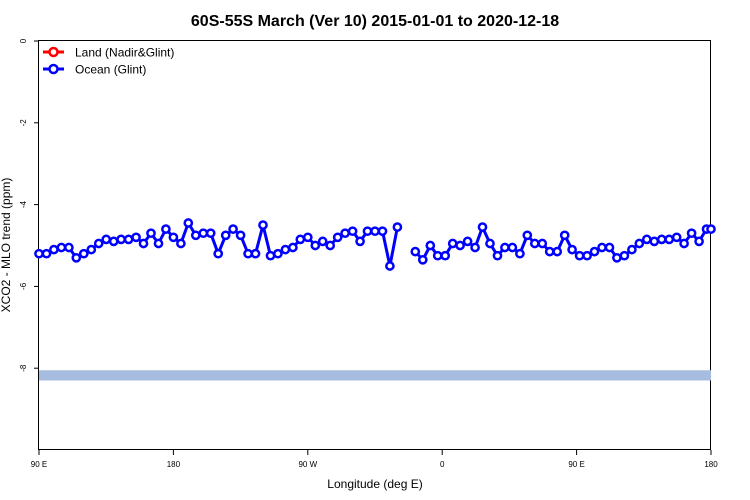 The height and width of the screenshot is (500, 750). What do you see at coordinates (108, 61) in the screenshot?
I see `legend: Land (Nadir&Glint) Ocean (Glint)` at bounding box center [108, 61].